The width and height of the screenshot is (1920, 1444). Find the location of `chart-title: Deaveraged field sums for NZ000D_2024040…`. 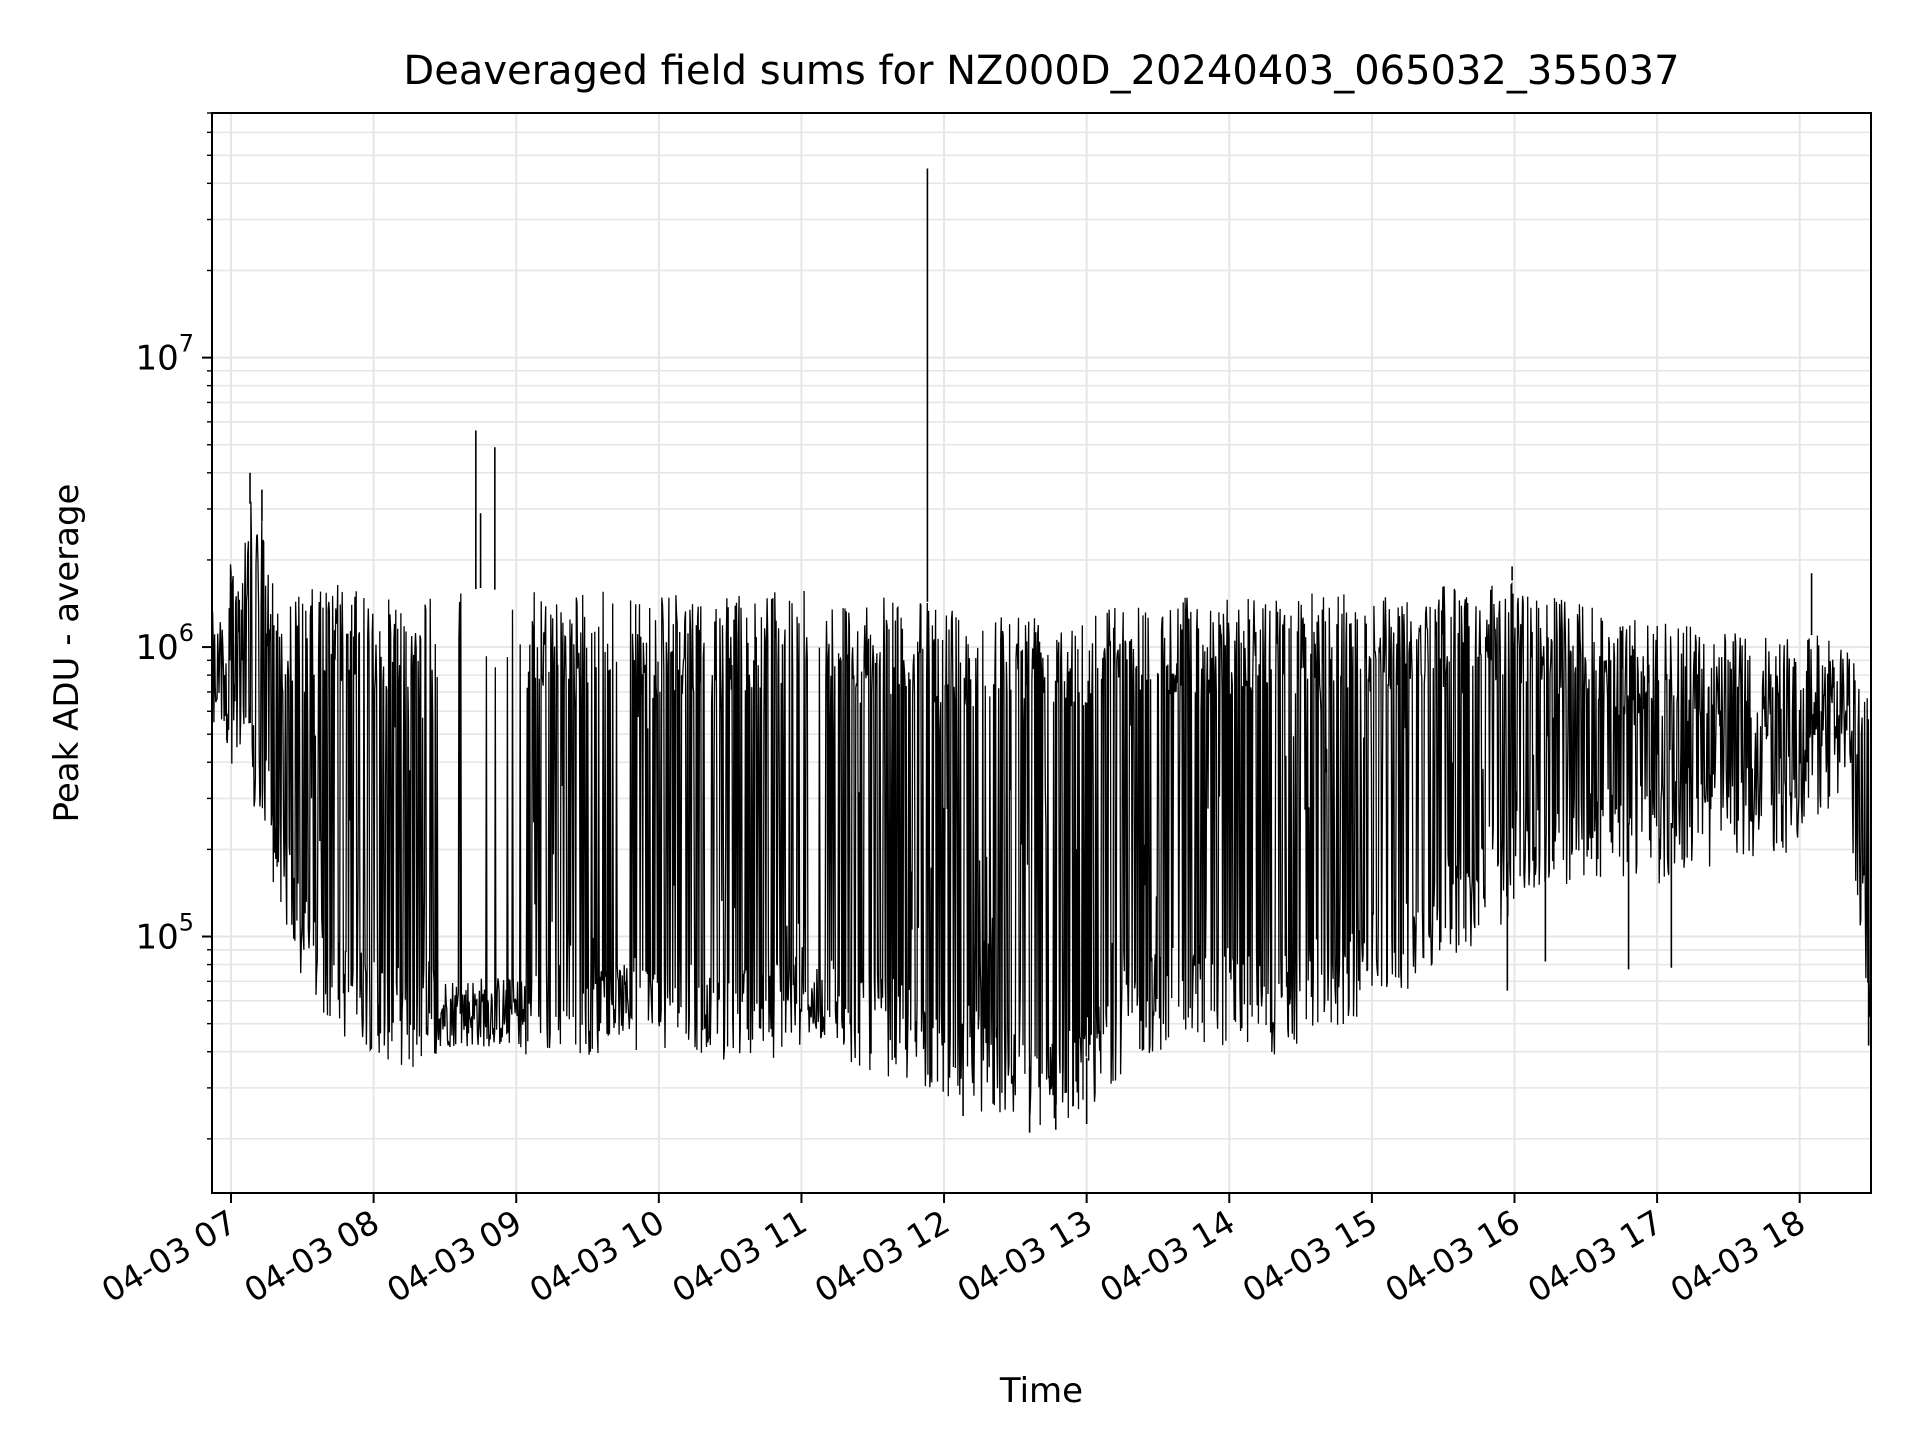

chart-title: Deaveraged field sums for NZ000D_2024040… is located at coordinates (1041, 71).